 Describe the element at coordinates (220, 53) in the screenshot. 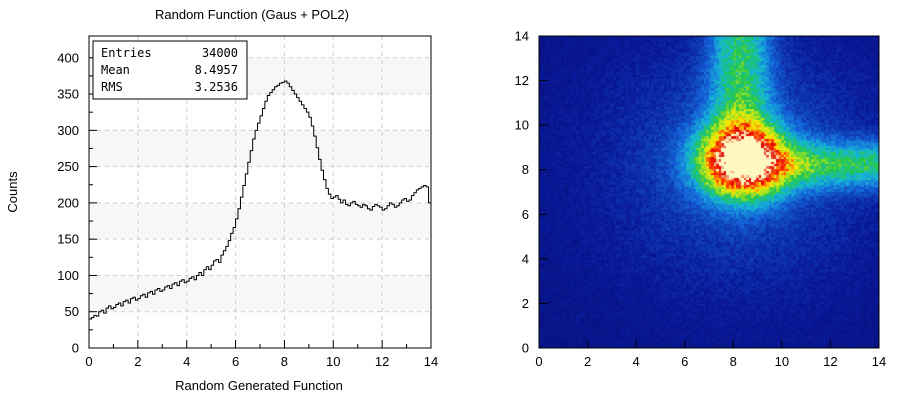

I see `stats-value-entries: 34000` at that location.